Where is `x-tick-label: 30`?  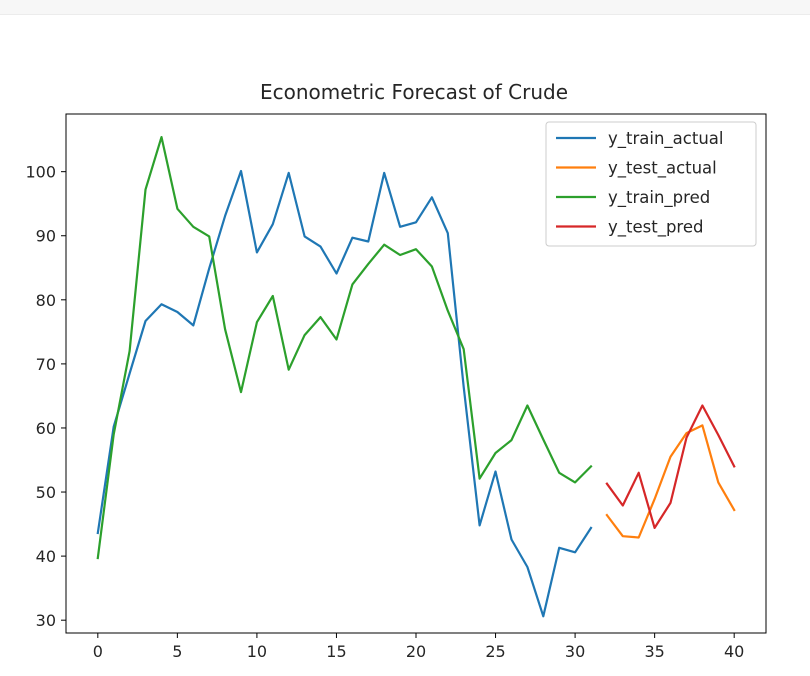 x-tick-label: 30 is located at coordinates (575, 651).